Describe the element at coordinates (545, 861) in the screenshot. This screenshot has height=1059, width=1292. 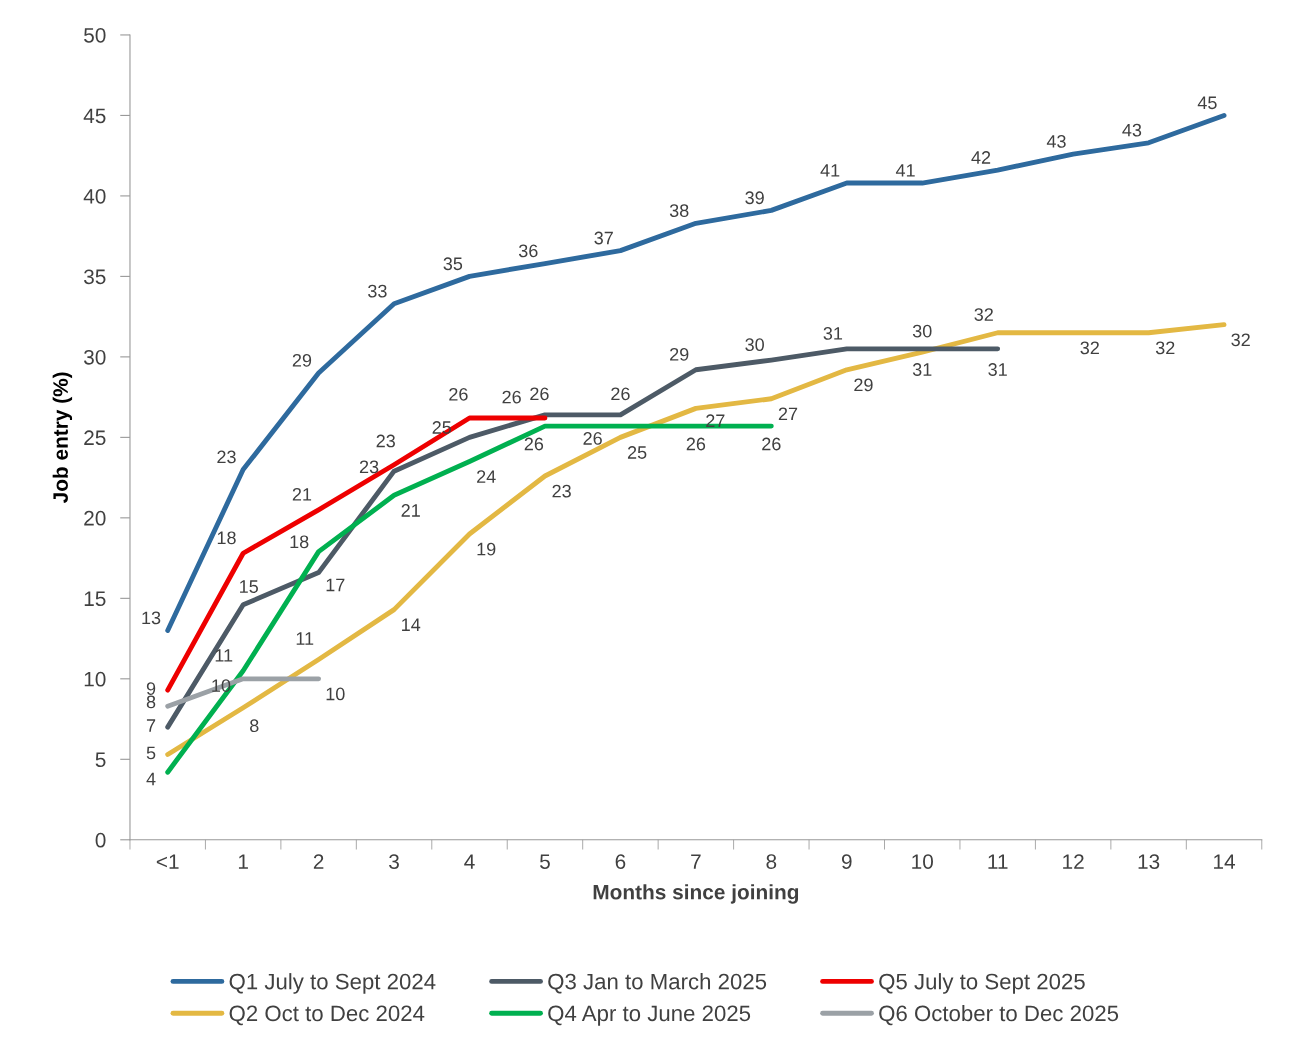
I see `x-tick-label: 5` at that location.